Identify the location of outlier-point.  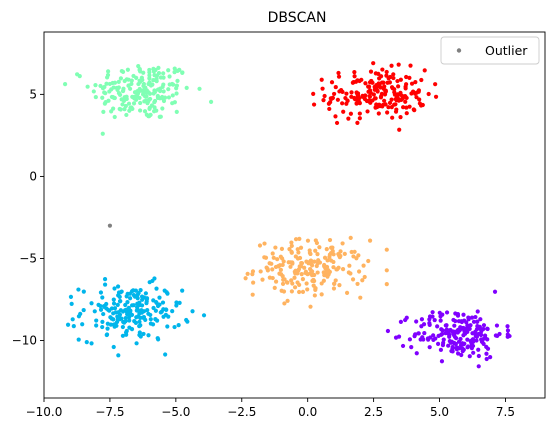
(110, 225).